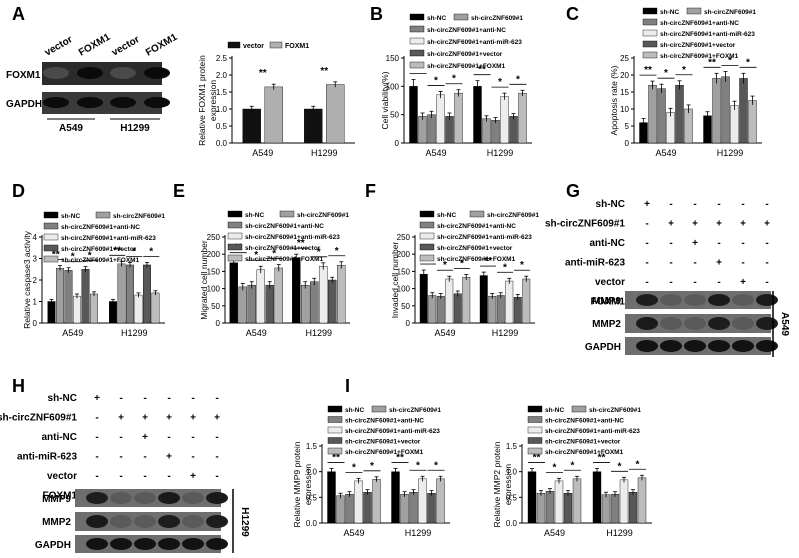  What do you see at coordinates (202, 100) in the screenshot?
I see `y-axis-label: Relative FOXM1 protein` at bounding box center [202, 100].